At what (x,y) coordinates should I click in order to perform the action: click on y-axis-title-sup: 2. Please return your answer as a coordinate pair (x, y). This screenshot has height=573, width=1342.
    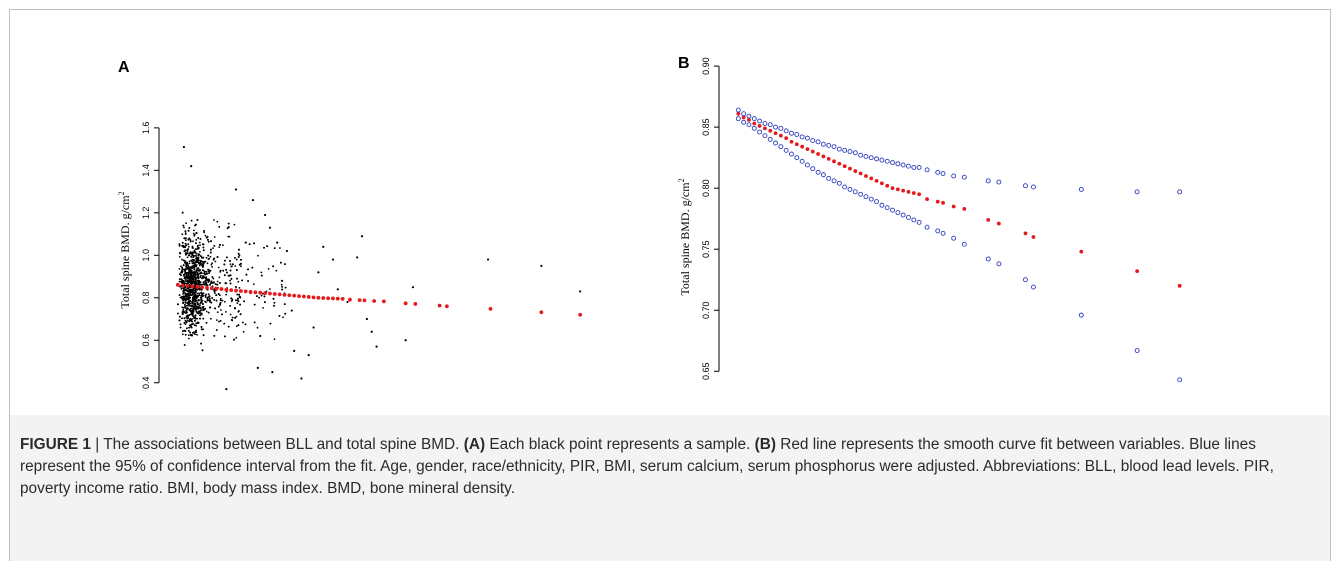
    Looking at the image, I should click on (681, 180).